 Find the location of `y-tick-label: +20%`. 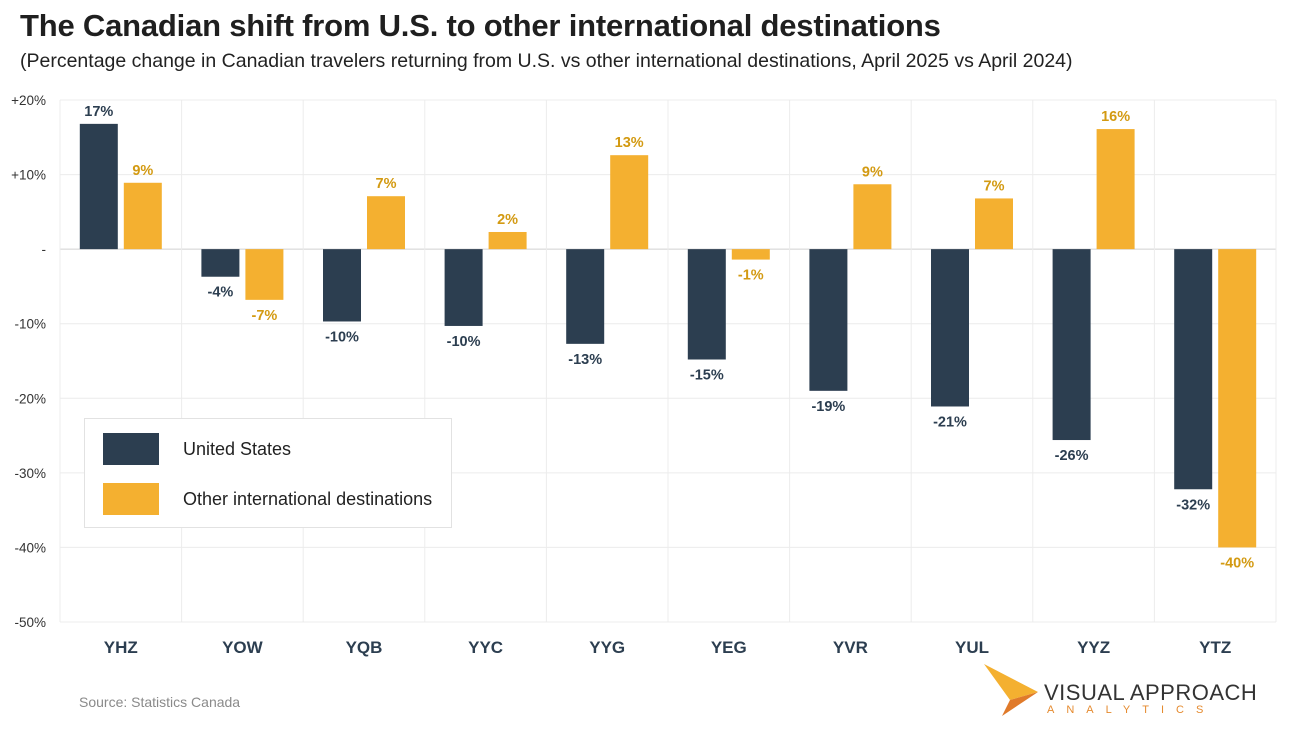

y-tick-label: +20% is located at coordinates (28, 100).